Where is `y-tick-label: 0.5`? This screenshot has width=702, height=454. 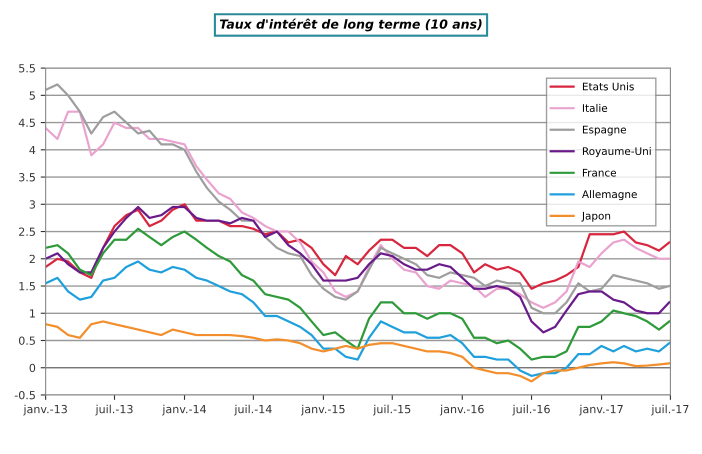 y-tick-label: 0.5 is located at coordinates (26, 340).